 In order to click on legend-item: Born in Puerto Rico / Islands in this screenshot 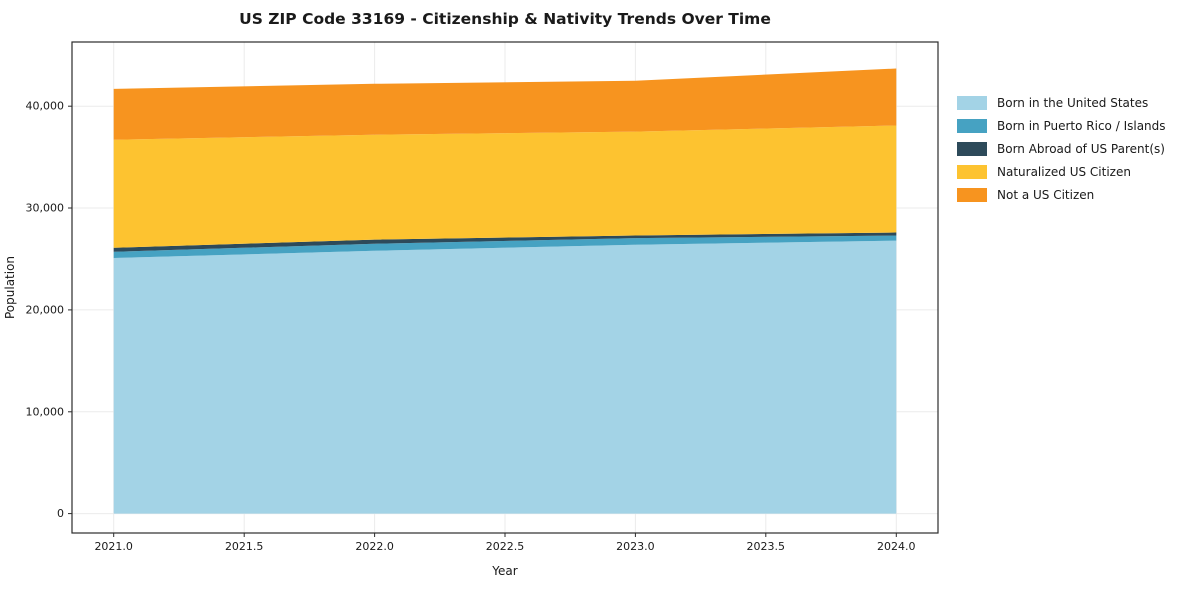, I will do `click(1061, 126)`.